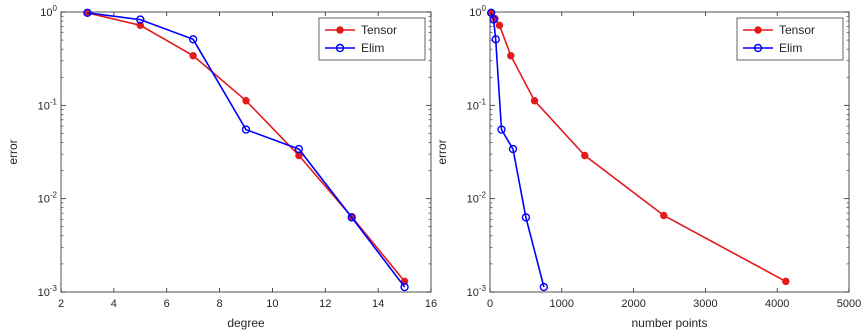 Image resolution: width=863 pixels, height=335 pixels. I want to click on series-line-elim, so click(517, 150).